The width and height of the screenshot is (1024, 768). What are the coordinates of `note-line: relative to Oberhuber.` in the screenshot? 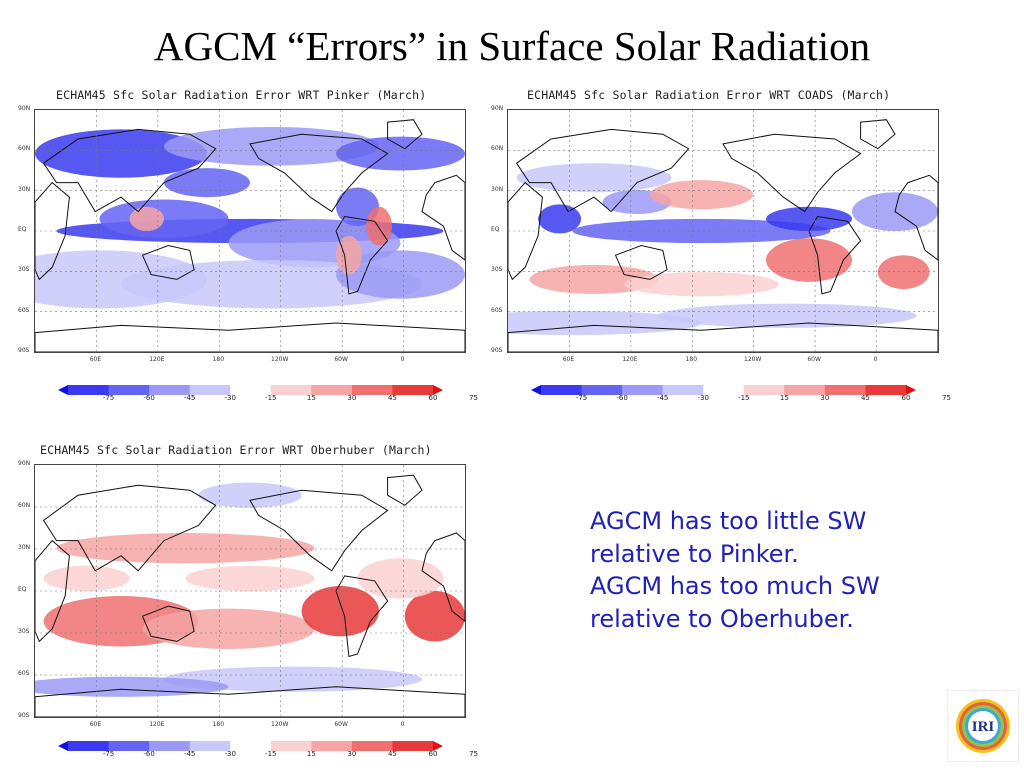 It's located at (722, 618).